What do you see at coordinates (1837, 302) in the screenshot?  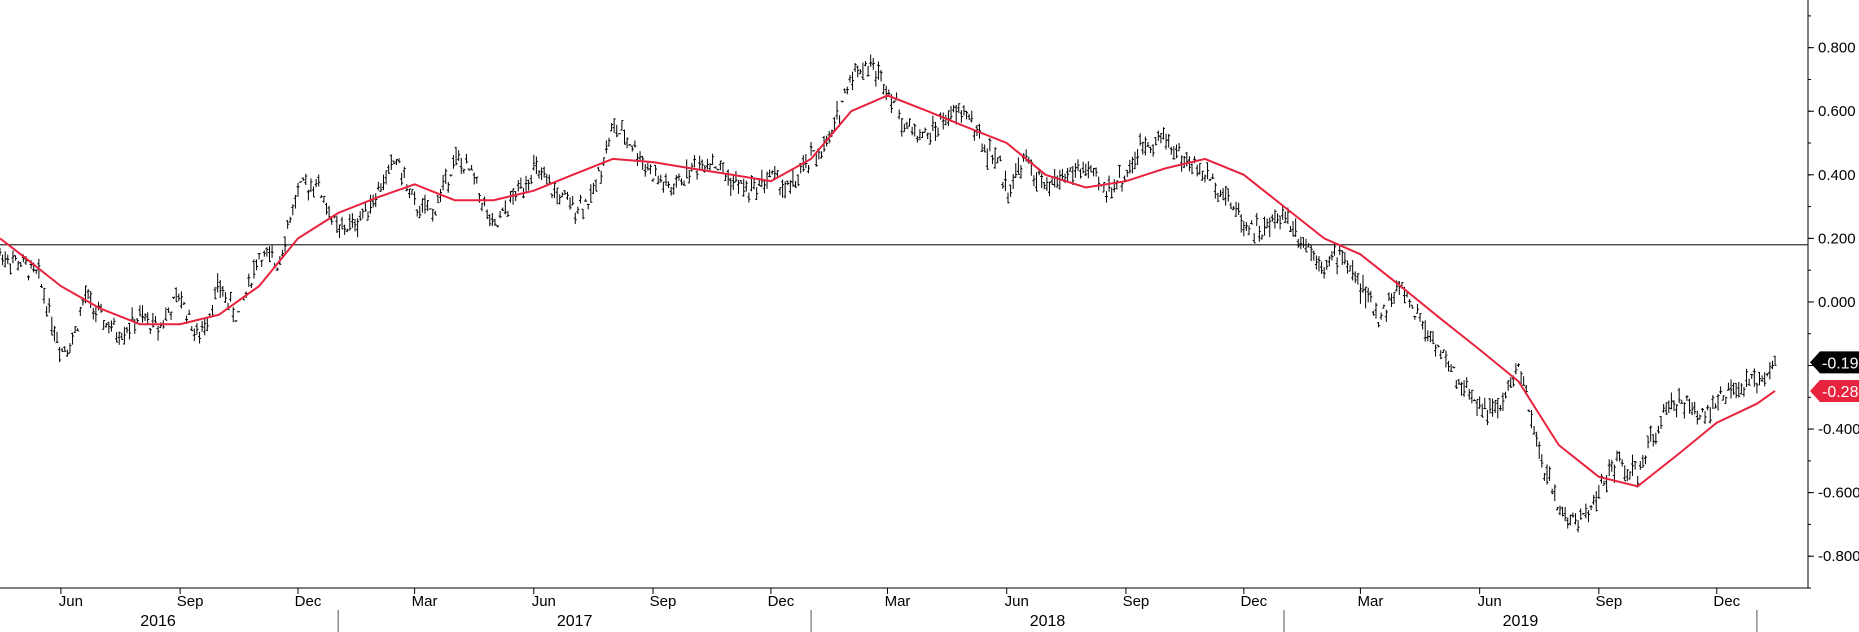 I see `y-tick-label: 0.000` at bounding box center [1837, 302].